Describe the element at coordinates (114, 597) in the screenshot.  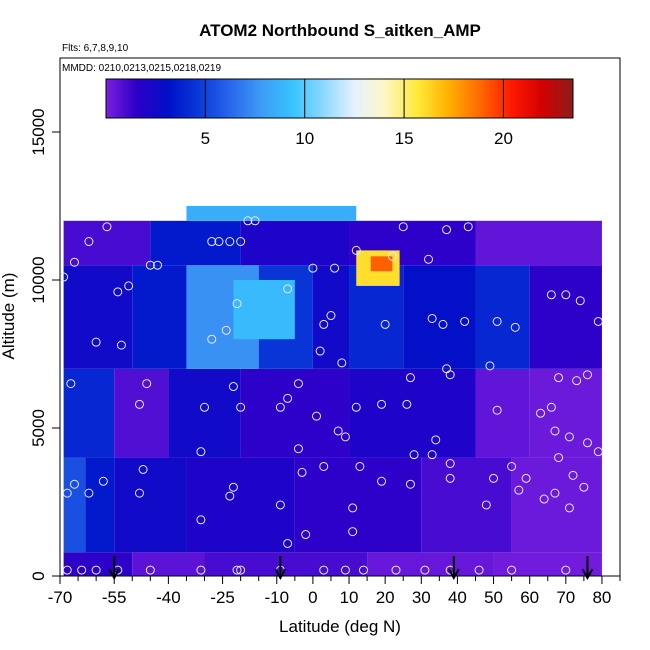
I see `x-tick-label: -55` at that location.